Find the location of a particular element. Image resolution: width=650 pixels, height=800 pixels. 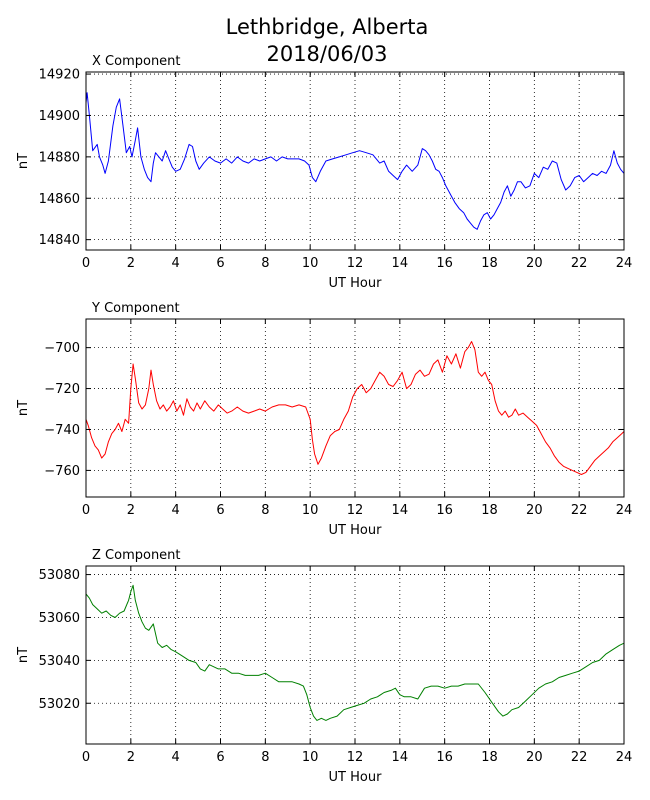

x-component-xtick-label: 22 is located at coordinates (579, 263).